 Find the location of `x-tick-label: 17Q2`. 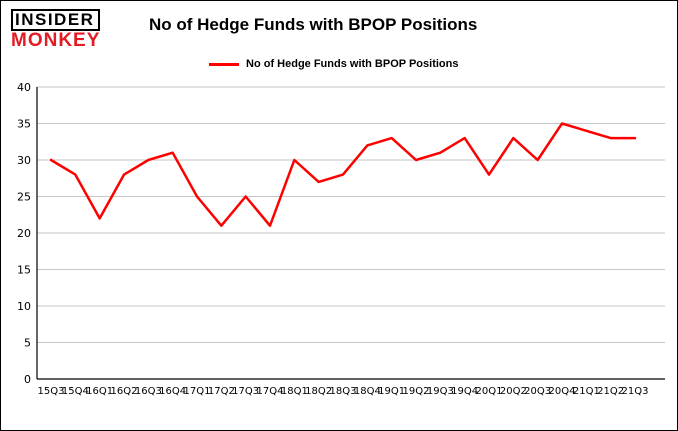

x-tick-label: 17Q2 is located at coordinates (221, 391).